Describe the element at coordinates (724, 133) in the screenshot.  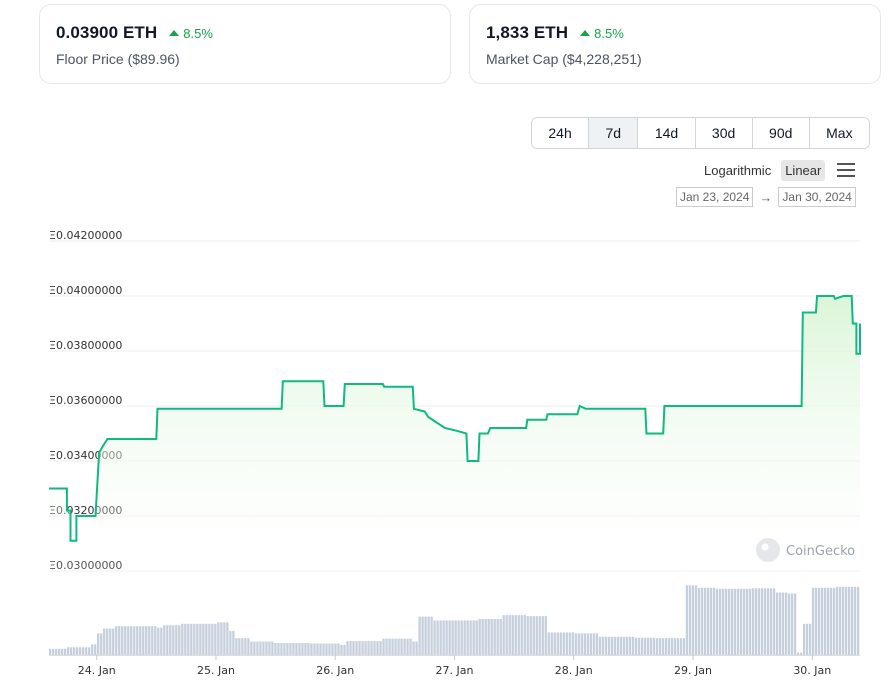
I see `range-30d-button: 30d` at that location.